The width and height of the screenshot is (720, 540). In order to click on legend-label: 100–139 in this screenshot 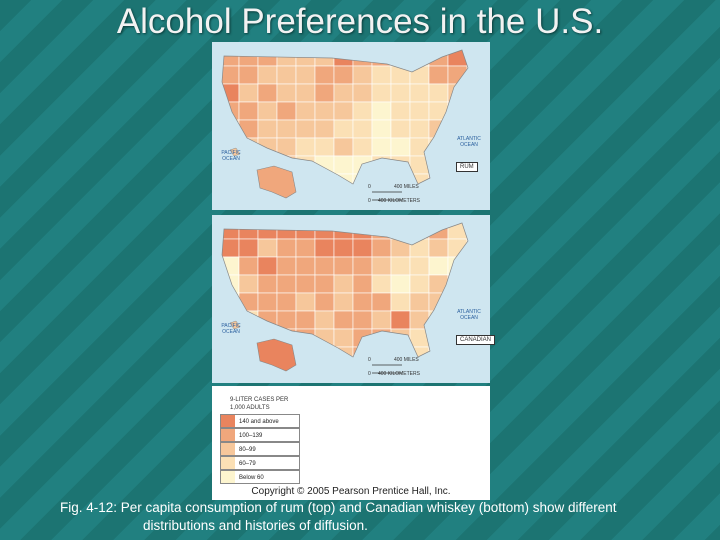, I will do `click(251, 436)`.